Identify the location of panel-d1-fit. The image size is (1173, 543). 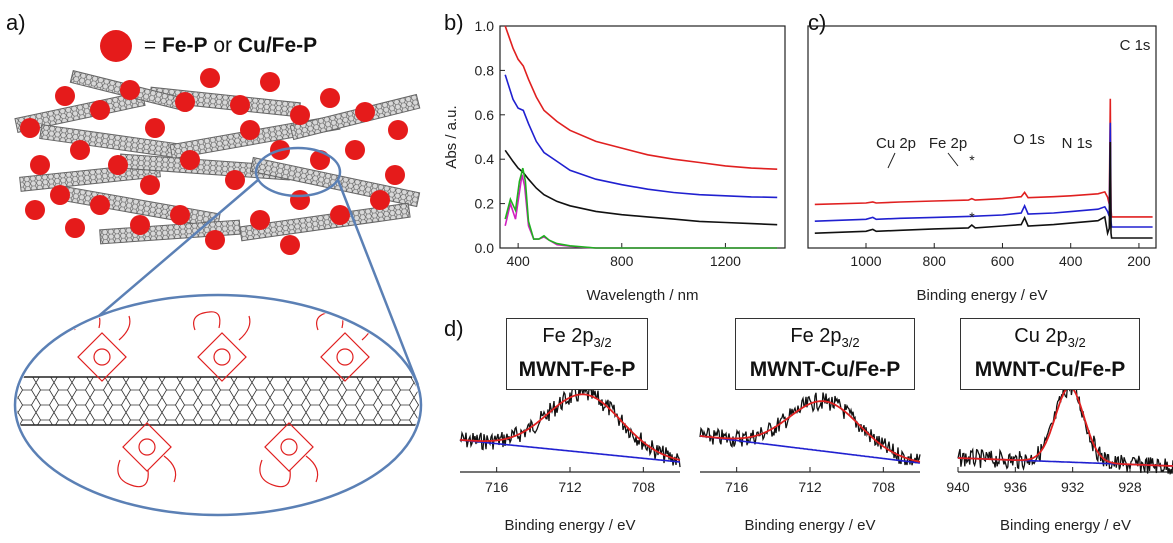
(570, 427).